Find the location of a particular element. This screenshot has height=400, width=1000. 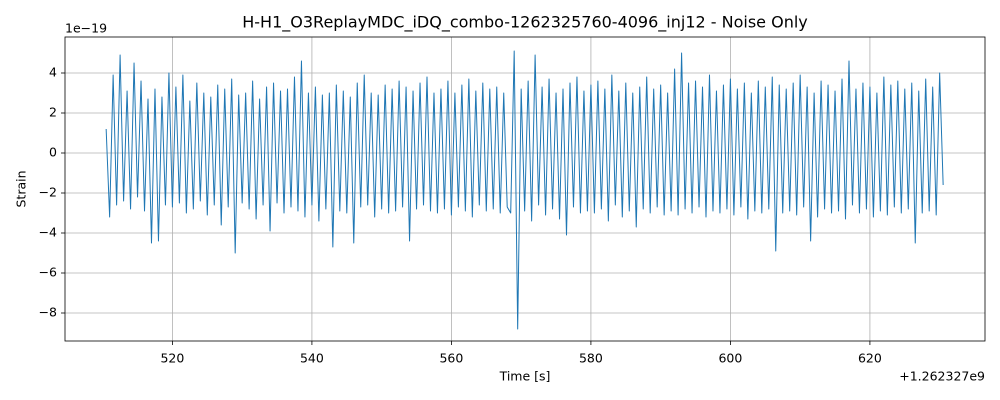

x-offset-label: +1.262327e9 is located at coordinates (942, 376).